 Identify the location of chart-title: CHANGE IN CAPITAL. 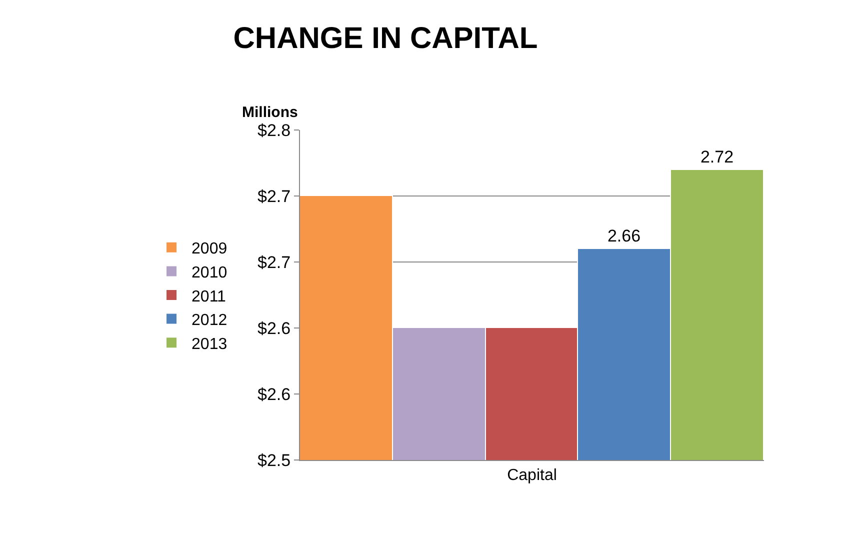
(385, 38).